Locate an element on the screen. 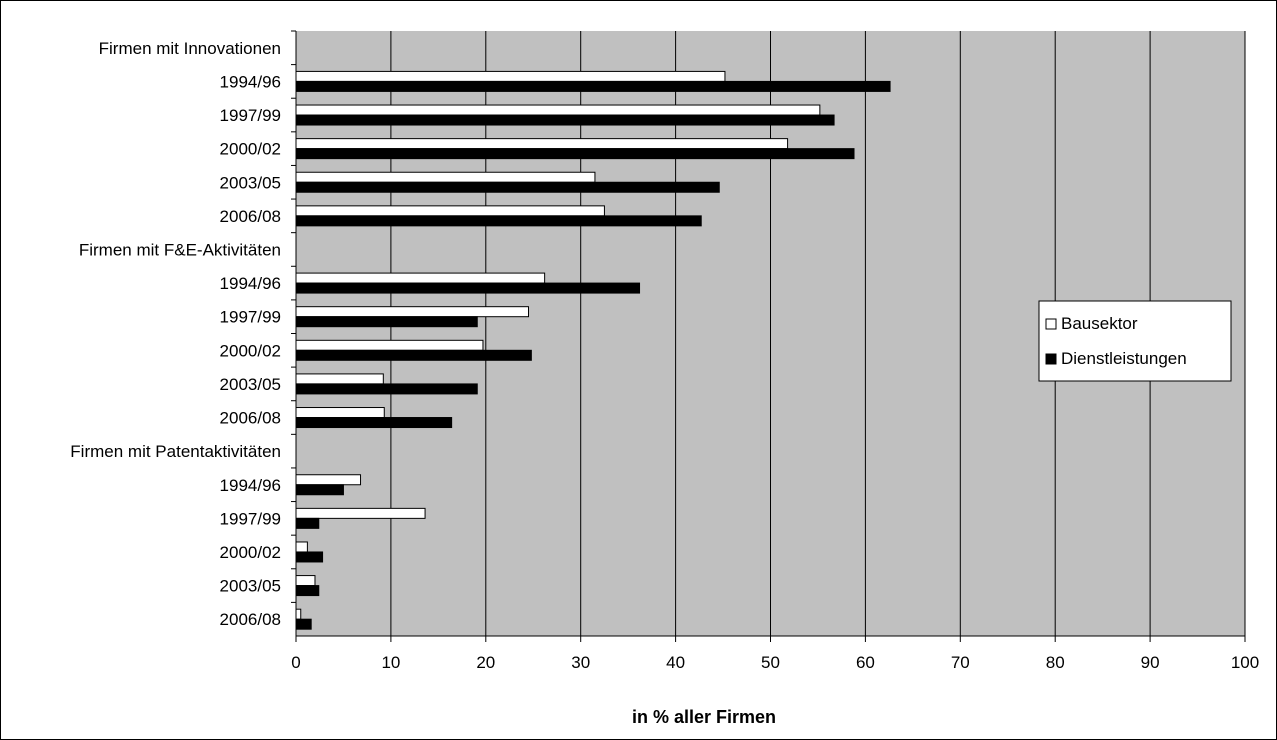  x-tick-label-40: 40 is located at coordinates (675, 662).